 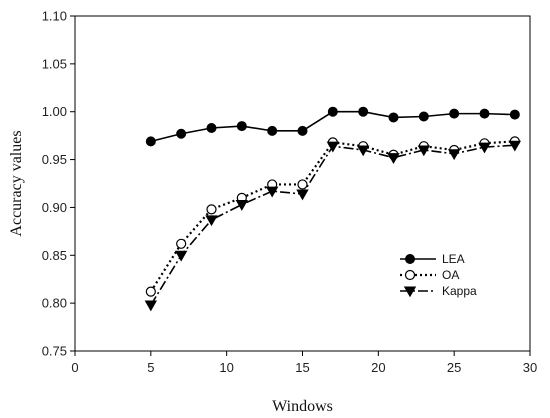 I want to click on x-tick-label: 15, so click(x=302, y=367).